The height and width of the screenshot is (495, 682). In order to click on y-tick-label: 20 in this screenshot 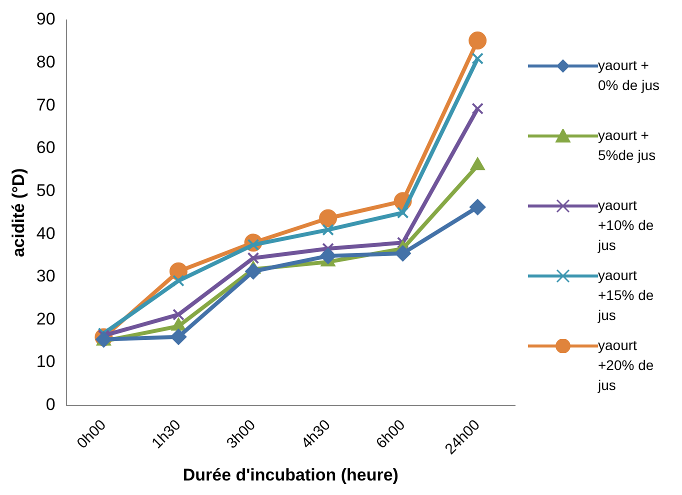, I will do `click(46, 318)`.